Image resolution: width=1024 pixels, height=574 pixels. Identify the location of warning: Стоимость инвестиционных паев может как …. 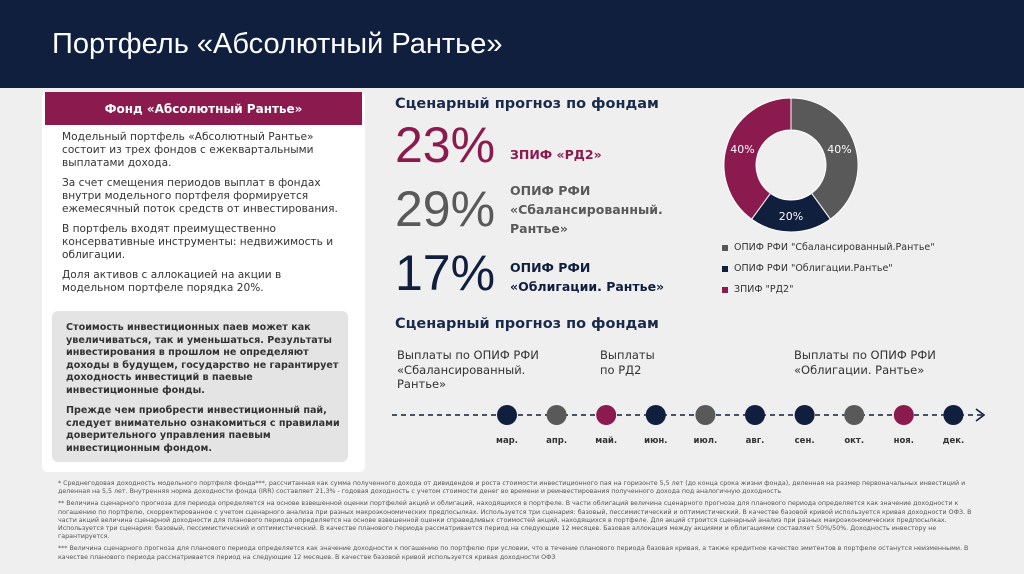
(202, 359).